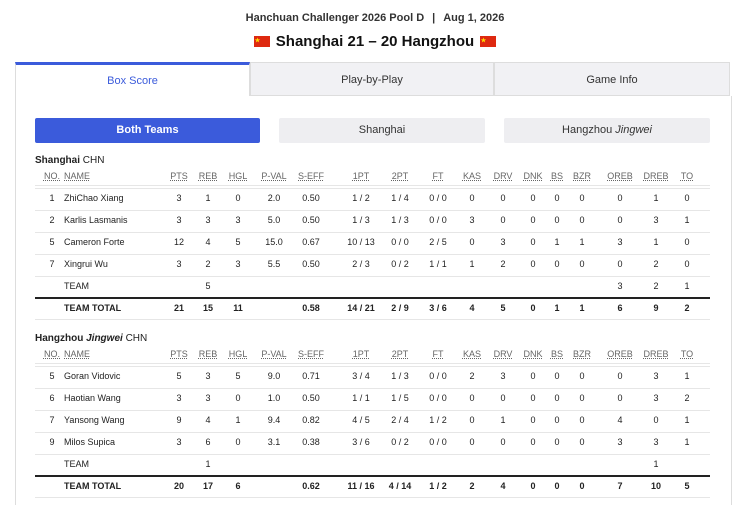 The image size is (750, 505). I want to click on column-header: 1PT, so click(361, 354).